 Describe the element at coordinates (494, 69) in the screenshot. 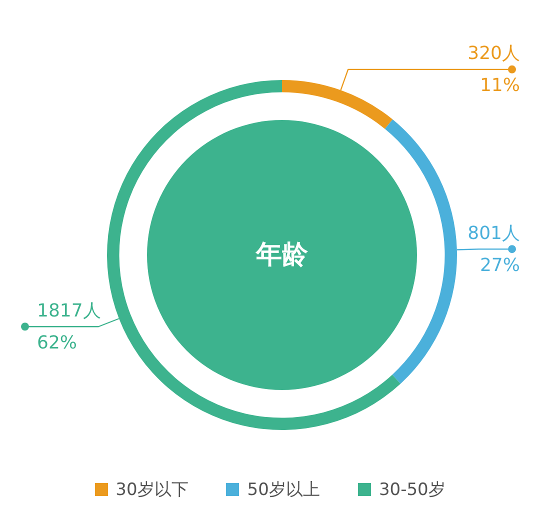

I see `data-label: 320人 11%` at that location.